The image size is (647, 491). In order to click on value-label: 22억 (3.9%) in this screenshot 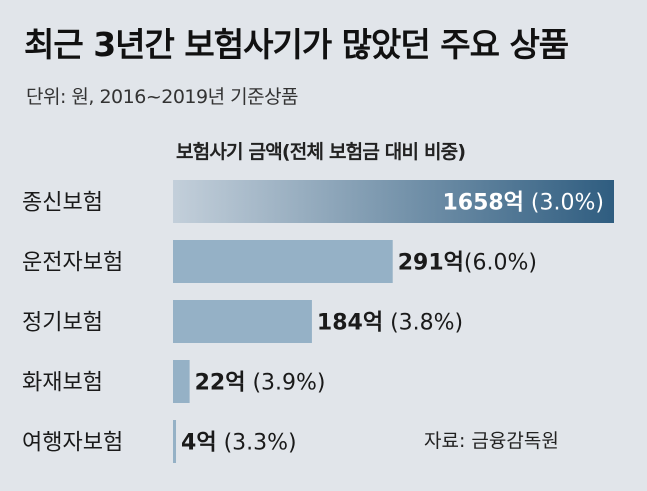, I will do `click(260, 383)`.